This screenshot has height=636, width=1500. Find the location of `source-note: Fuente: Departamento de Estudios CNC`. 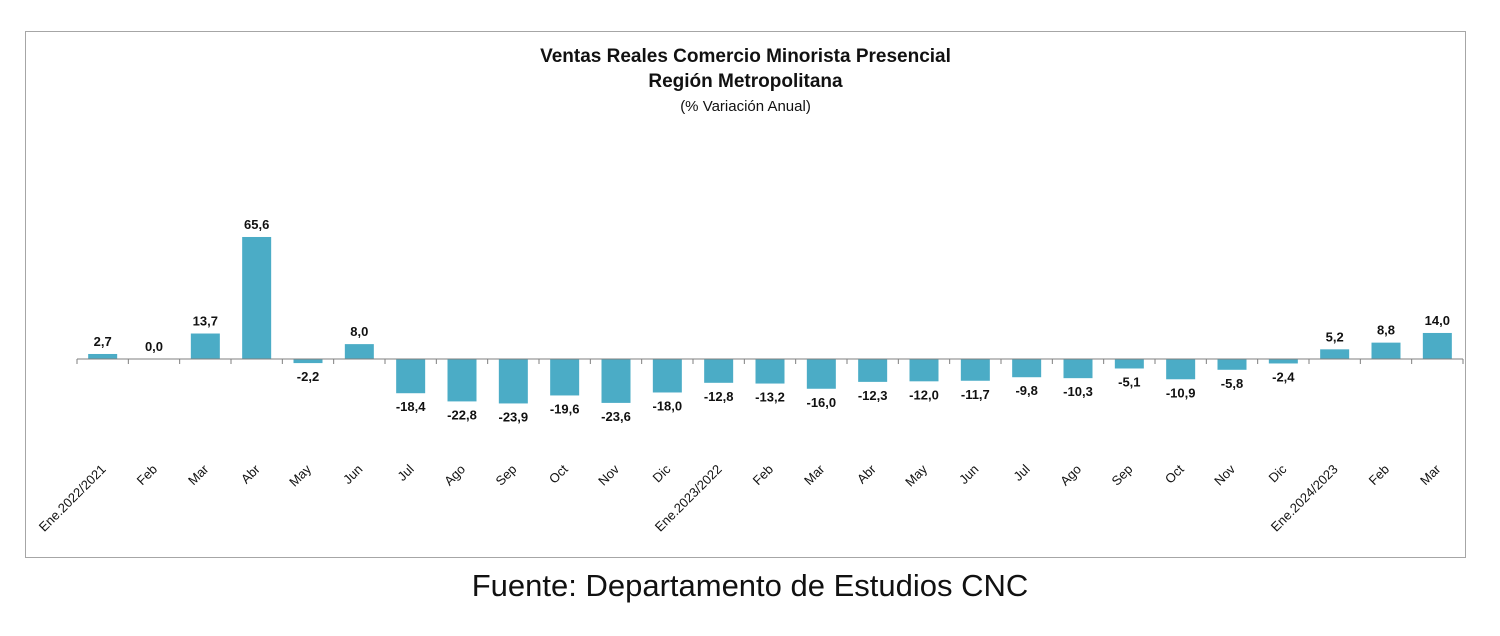

source-note: Fuente: Departamento de Estudios CNC is located at coordinates (750, 585).